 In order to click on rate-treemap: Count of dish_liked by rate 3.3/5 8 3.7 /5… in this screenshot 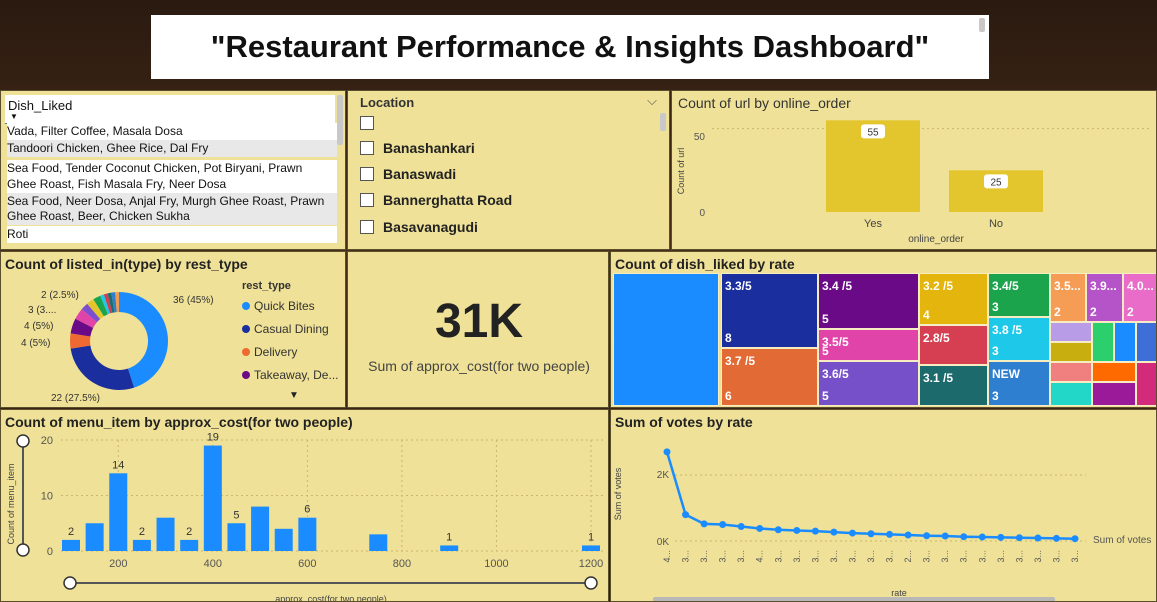, I will do `click(883, 329)`.